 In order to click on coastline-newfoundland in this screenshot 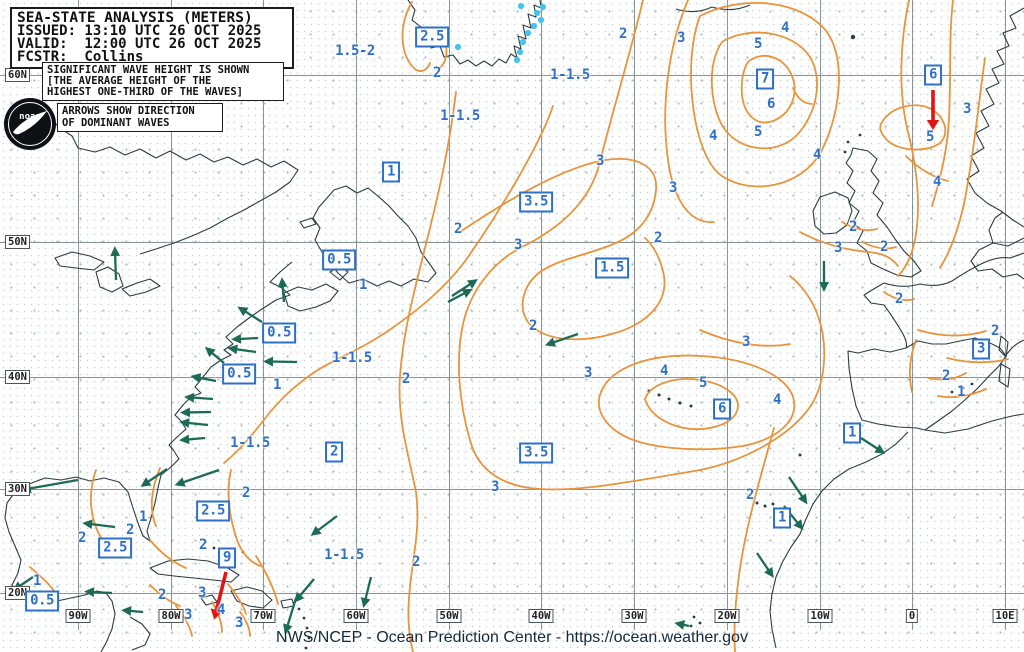, I will do `click(374, 236)`.